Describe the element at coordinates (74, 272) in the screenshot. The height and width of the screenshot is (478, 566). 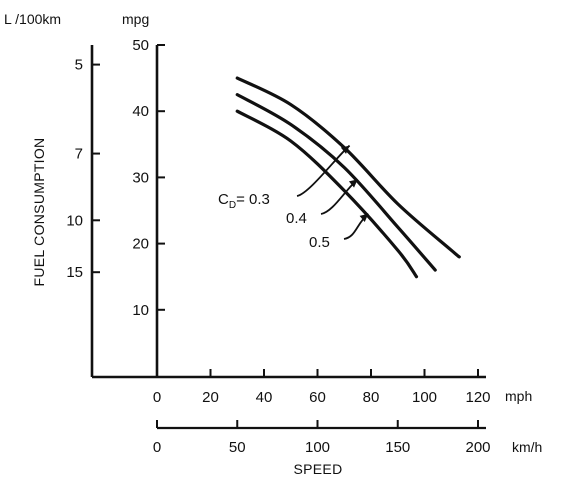
I see `l100km-tick-label: 15` at that location.